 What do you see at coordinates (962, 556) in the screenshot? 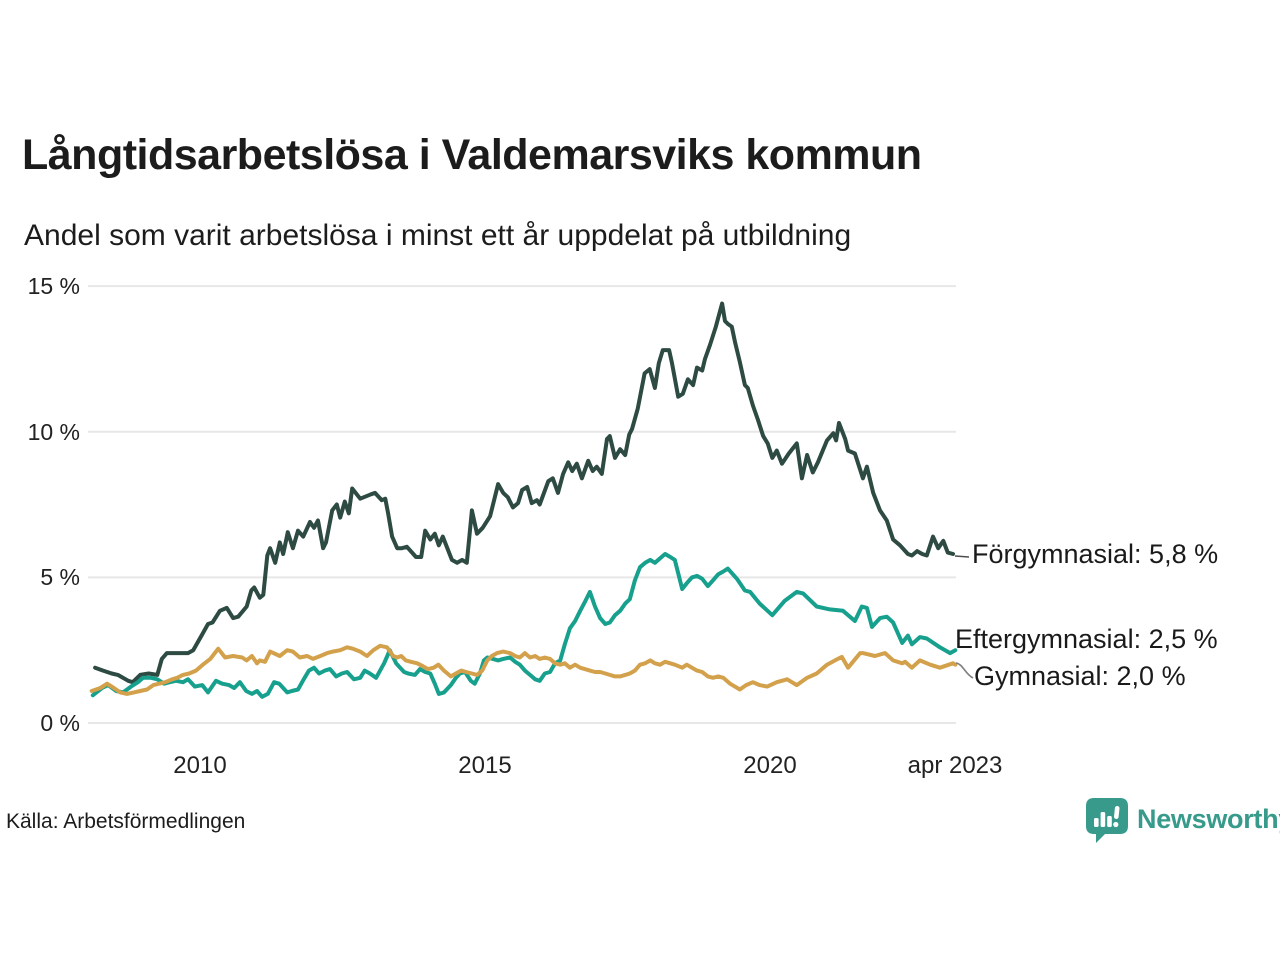
I see `label-connector-forgymnasial` at bounding box center [962, 556].